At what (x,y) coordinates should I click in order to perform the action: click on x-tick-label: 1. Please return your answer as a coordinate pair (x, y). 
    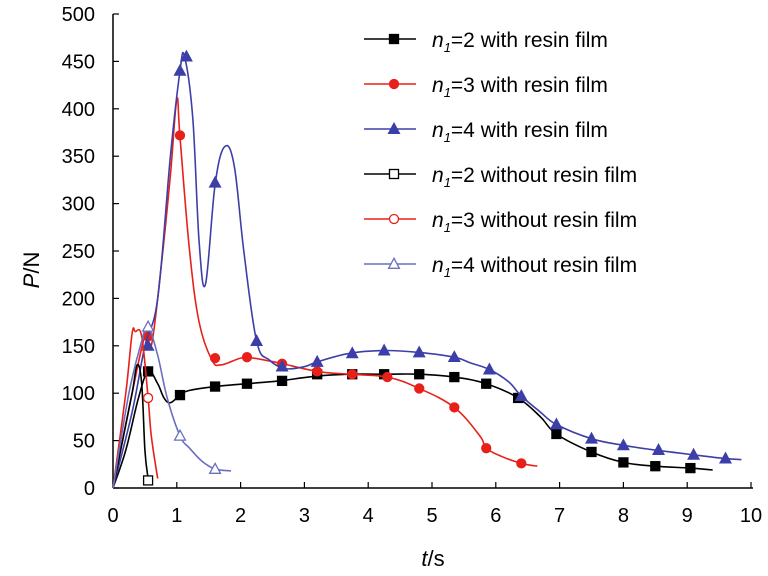
    Looking at the image, I should click on (176, 516).